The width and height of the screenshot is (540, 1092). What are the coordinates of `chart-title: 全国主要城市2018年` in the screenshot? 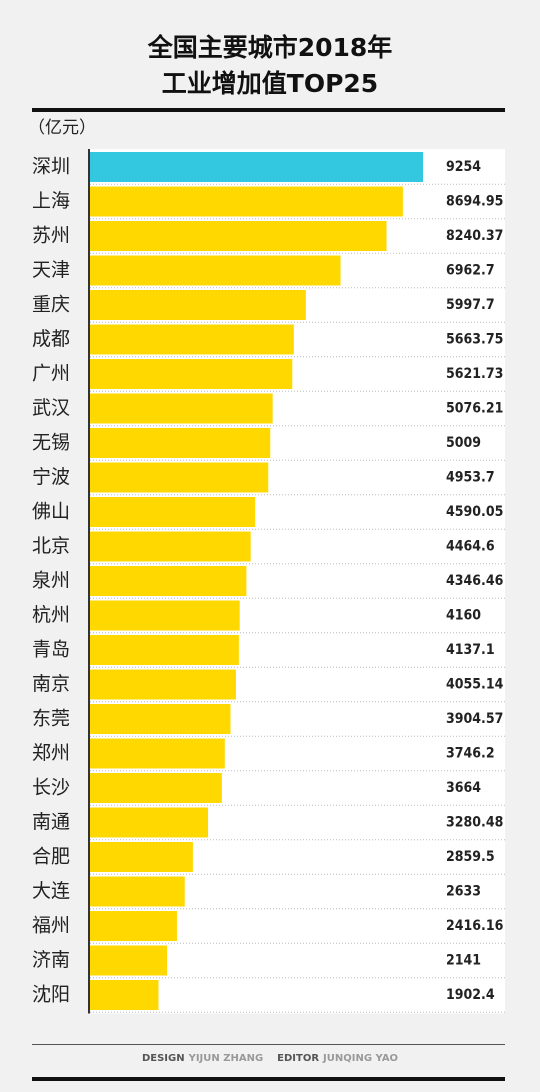 It's located at (270, 47).